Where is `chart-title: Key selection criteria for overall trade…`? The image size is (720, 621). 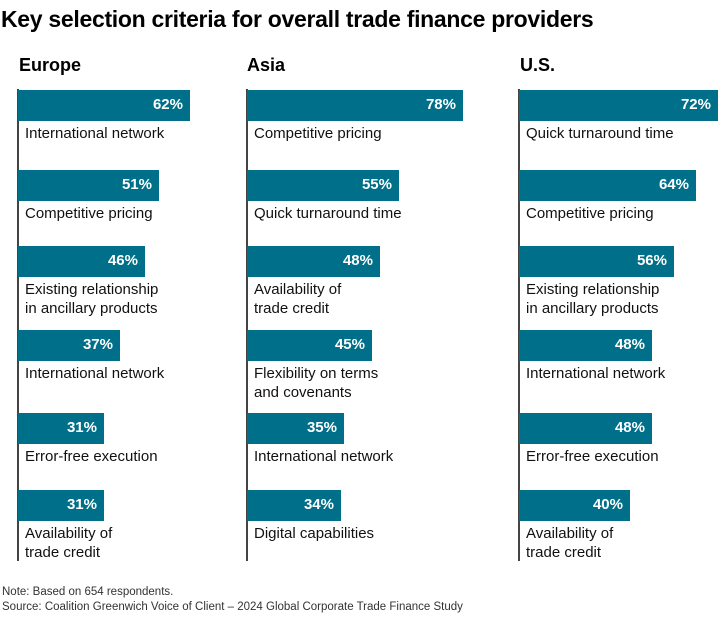 chart-title: Key selection criteria for overall trade… is located at coordinates (297, 19).